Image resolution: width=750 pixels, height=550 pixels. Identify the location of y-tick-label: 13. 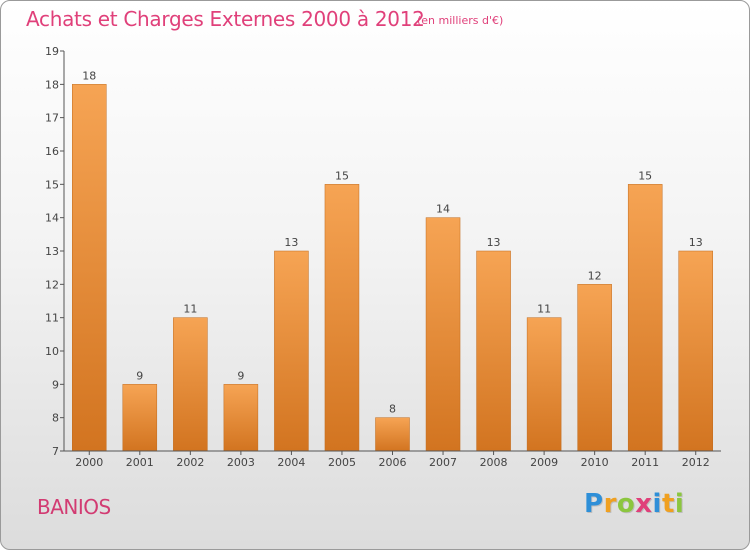
(52, 251).